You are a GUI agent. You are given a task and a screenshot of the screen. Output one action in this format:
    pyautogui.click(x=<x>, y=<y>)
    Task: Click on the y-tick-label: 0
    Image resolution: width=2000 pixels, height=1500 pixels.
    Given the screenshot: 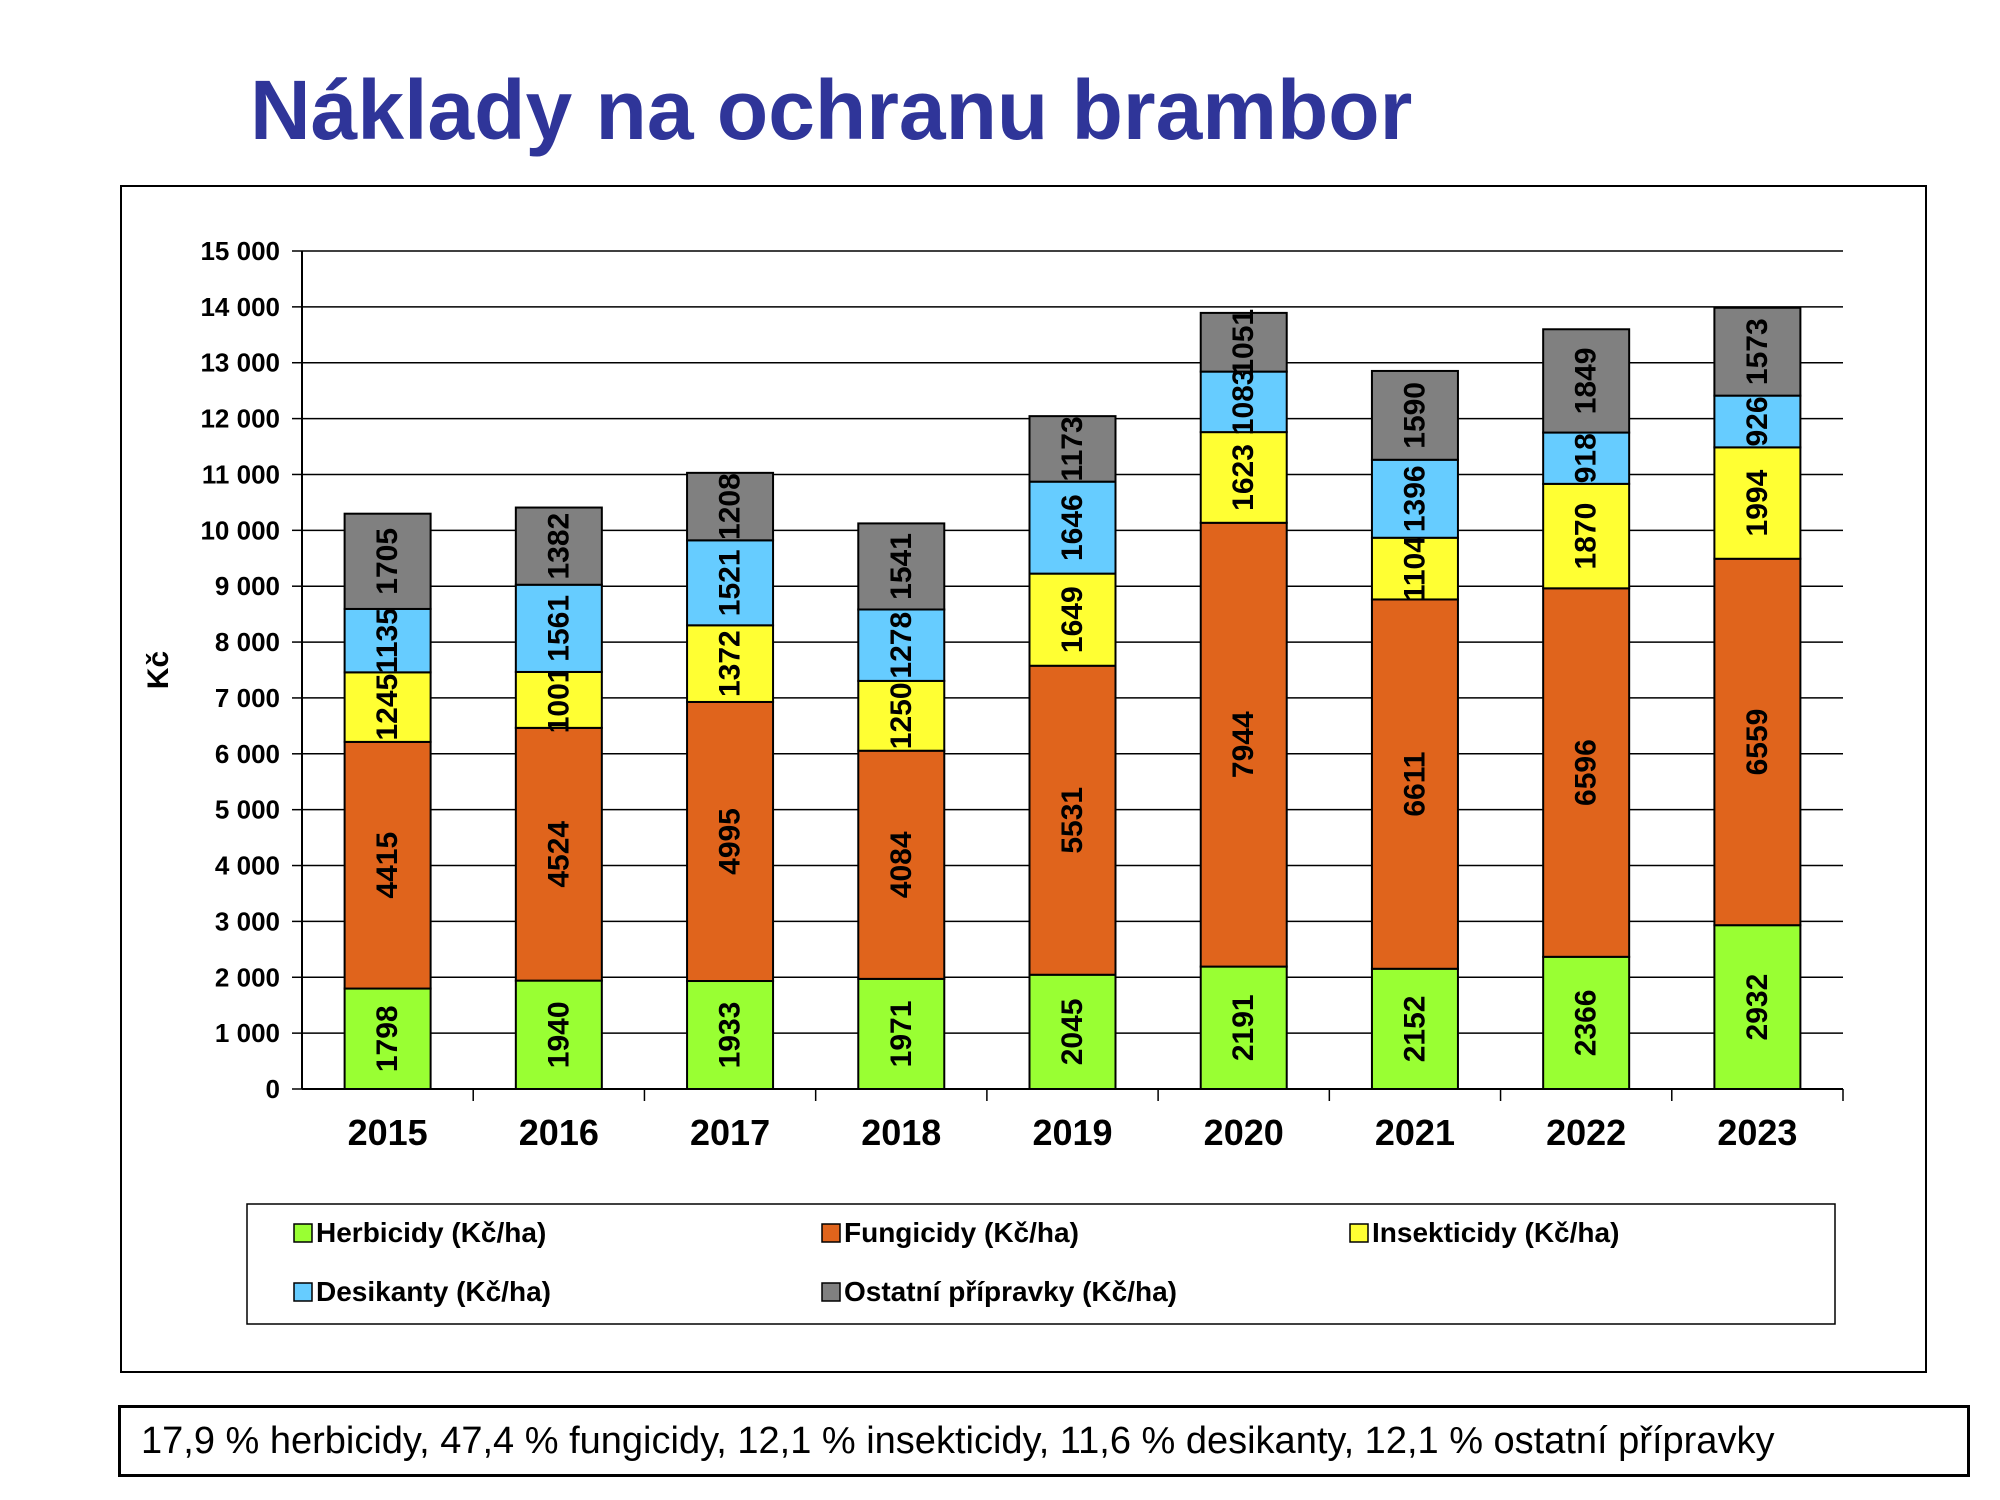 What is the action you would take?
    pyautogui.click(x=273, y=1089)
    